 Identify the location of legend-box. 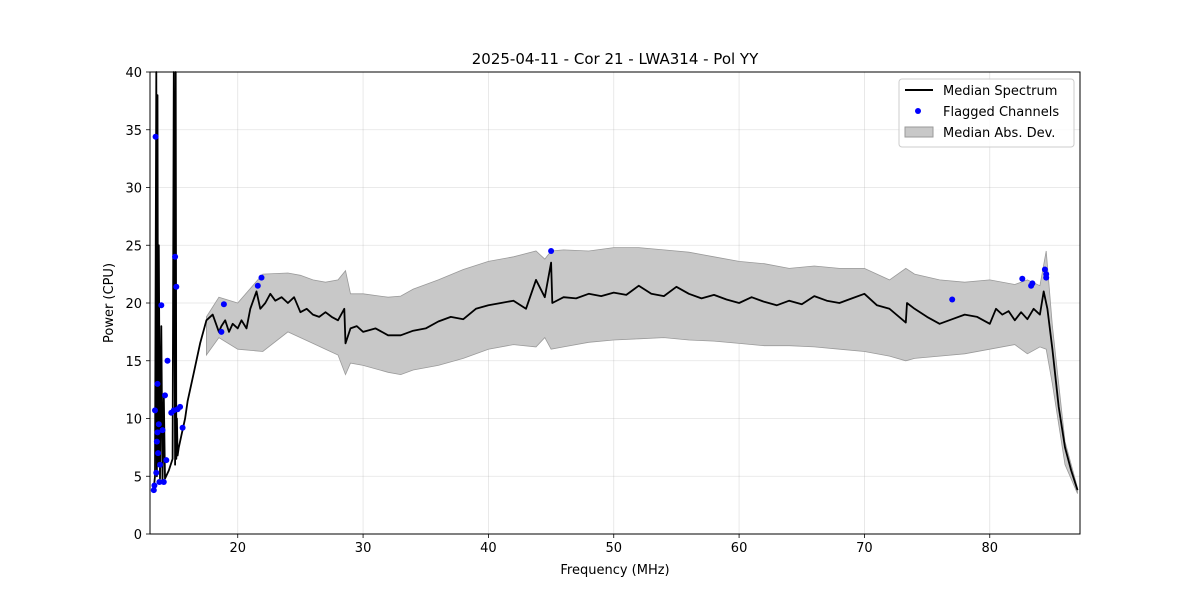
(986, 113).